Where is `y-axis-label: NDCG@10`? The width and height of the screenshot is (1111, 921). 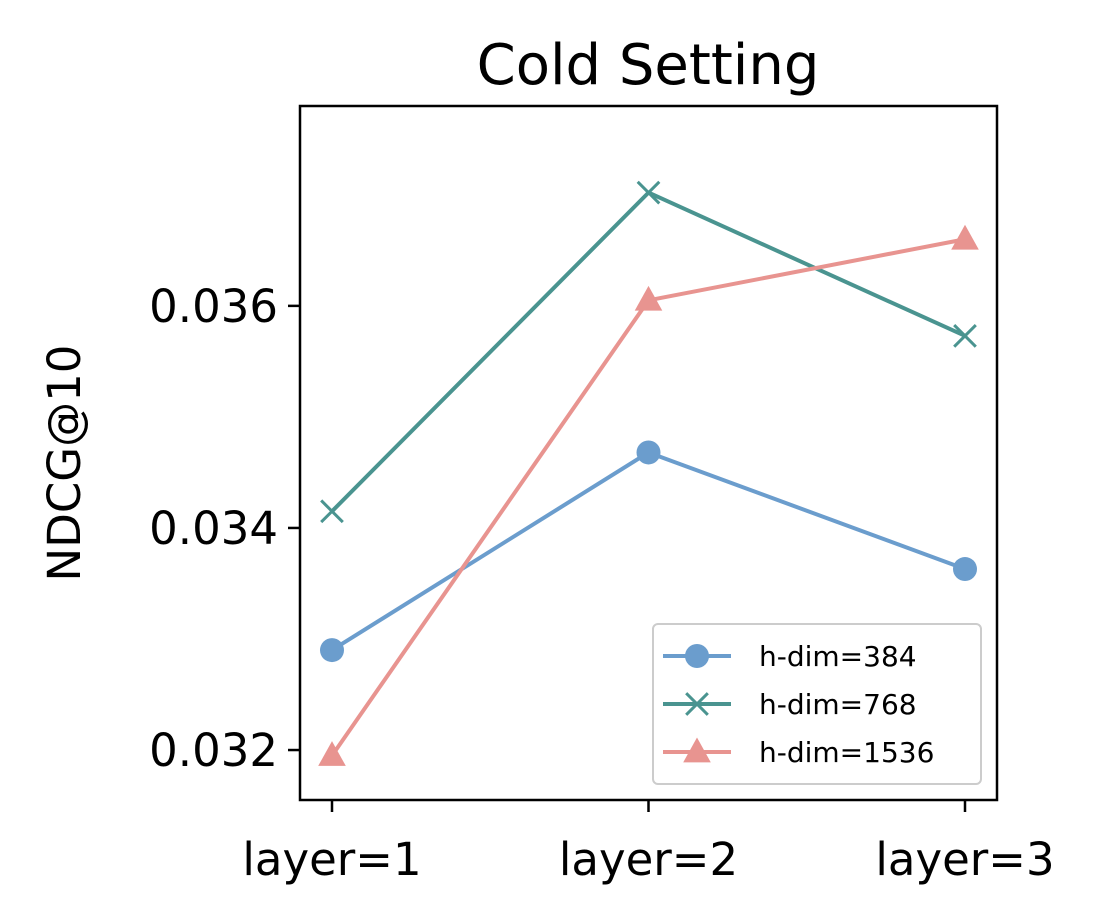 y-axis-label: NDCG@10 is located at coordinates (64, 463).